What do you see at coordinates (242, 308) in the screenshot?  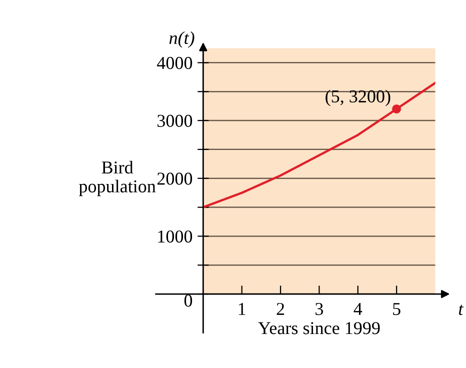 I see `x-tick-label: 1` at bounding box center [242, 308].